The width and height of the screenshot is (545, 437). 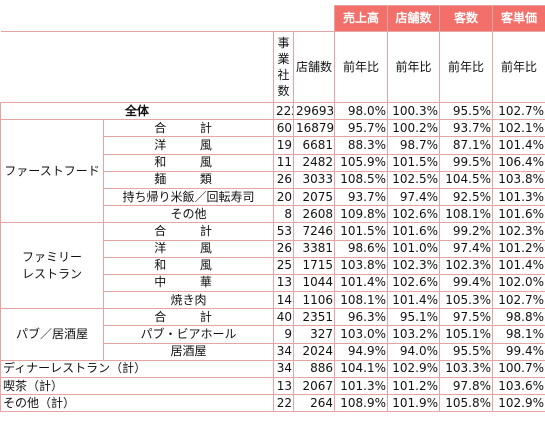 I want to click on subcategory-label: 合 計, so click(x=188, y=128).